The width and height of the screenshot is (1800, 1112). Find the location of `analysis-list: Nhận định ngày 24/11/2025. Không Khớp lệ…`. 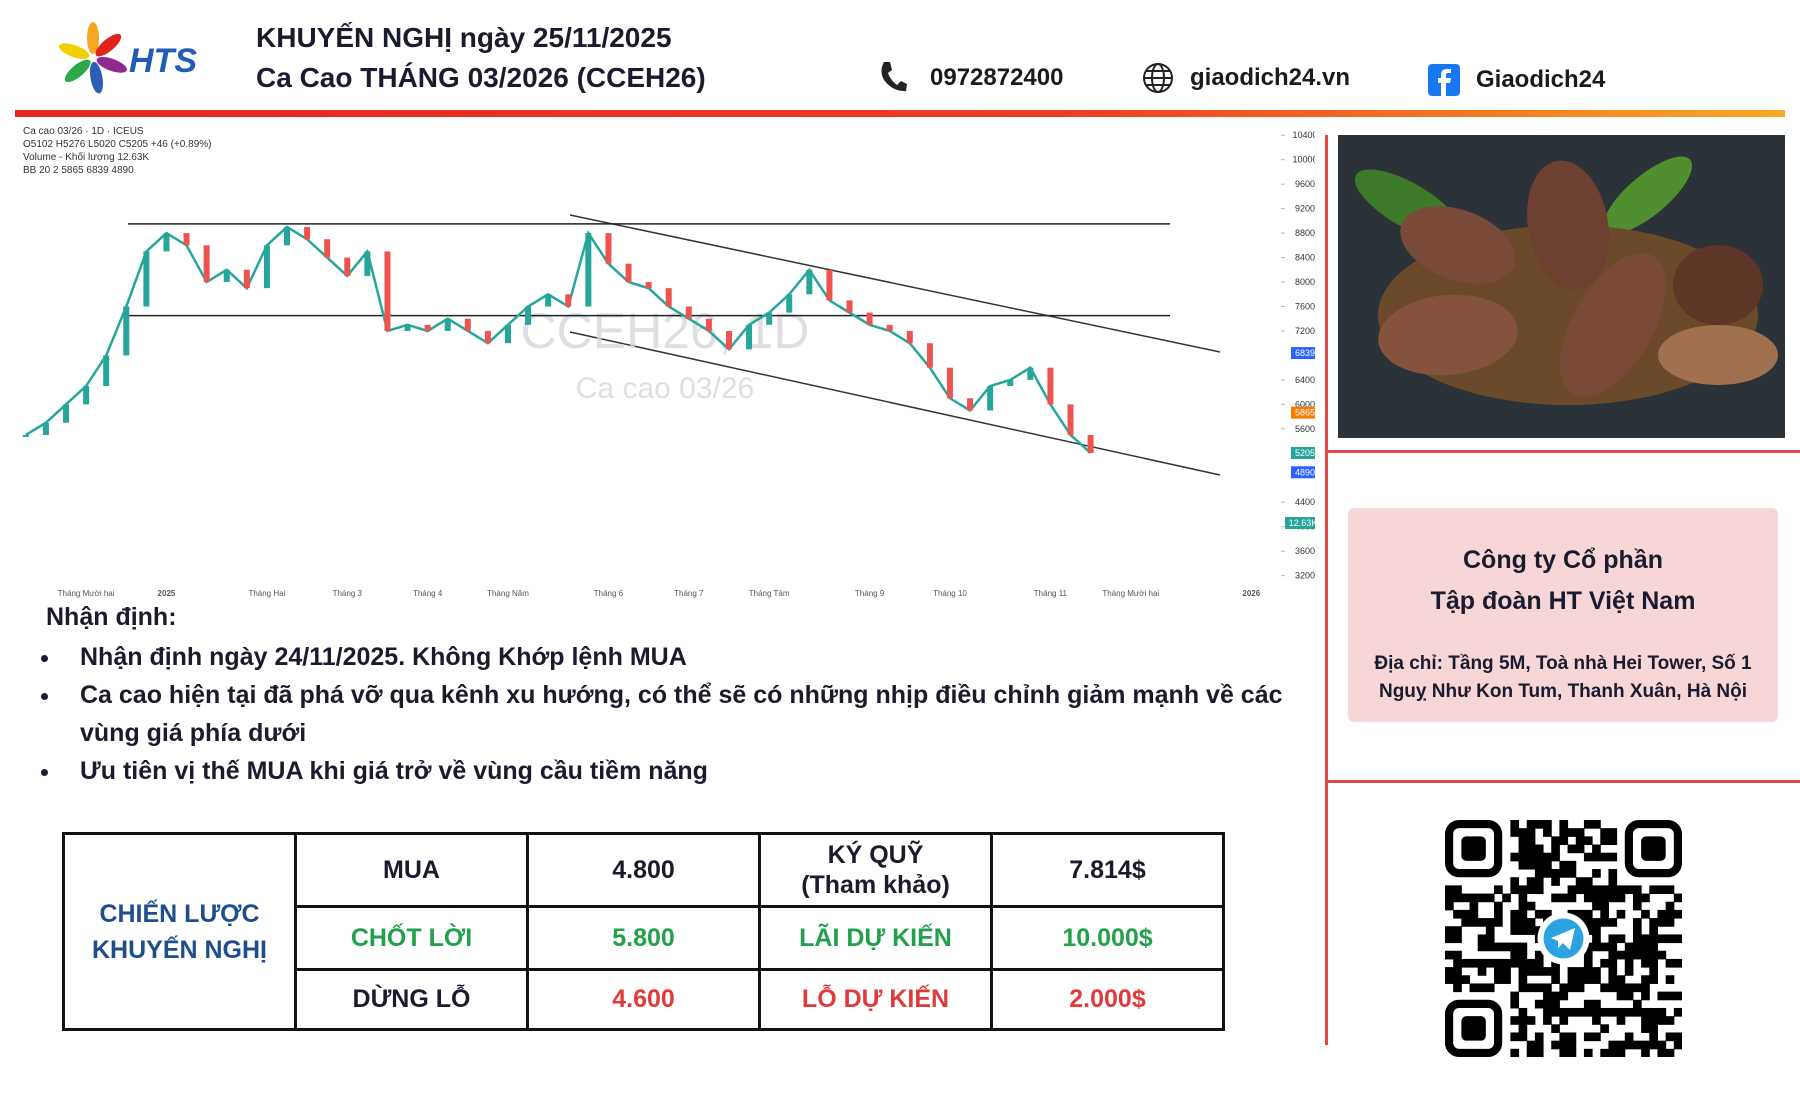

analysis-list: Nhận định ngày 24/11/2025. Không Khớp lệ… is located at coordinates (677, 714).